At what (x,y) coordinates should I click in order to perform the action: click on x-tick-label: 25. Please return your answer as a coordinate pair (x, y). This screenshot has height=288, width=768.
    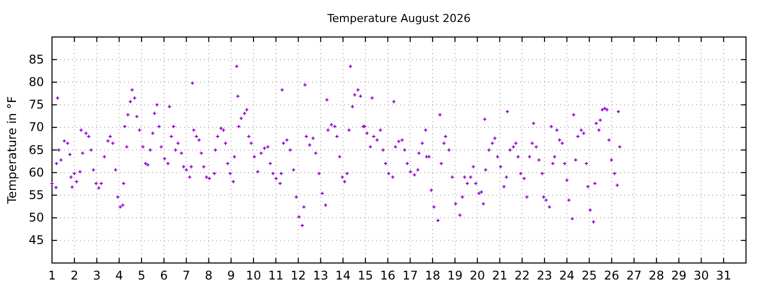
    Looking at the image, I should click on (589, 275).